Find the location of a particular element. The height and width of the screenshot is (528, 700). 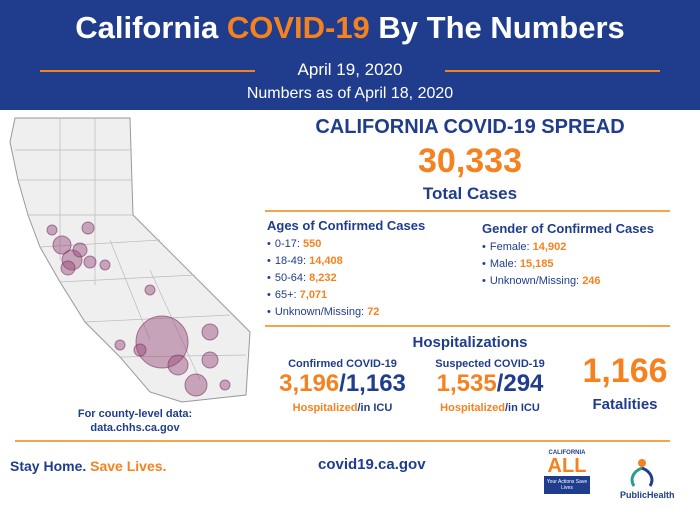

hospitalized: 1,535 is located at coordinates (466, 383).